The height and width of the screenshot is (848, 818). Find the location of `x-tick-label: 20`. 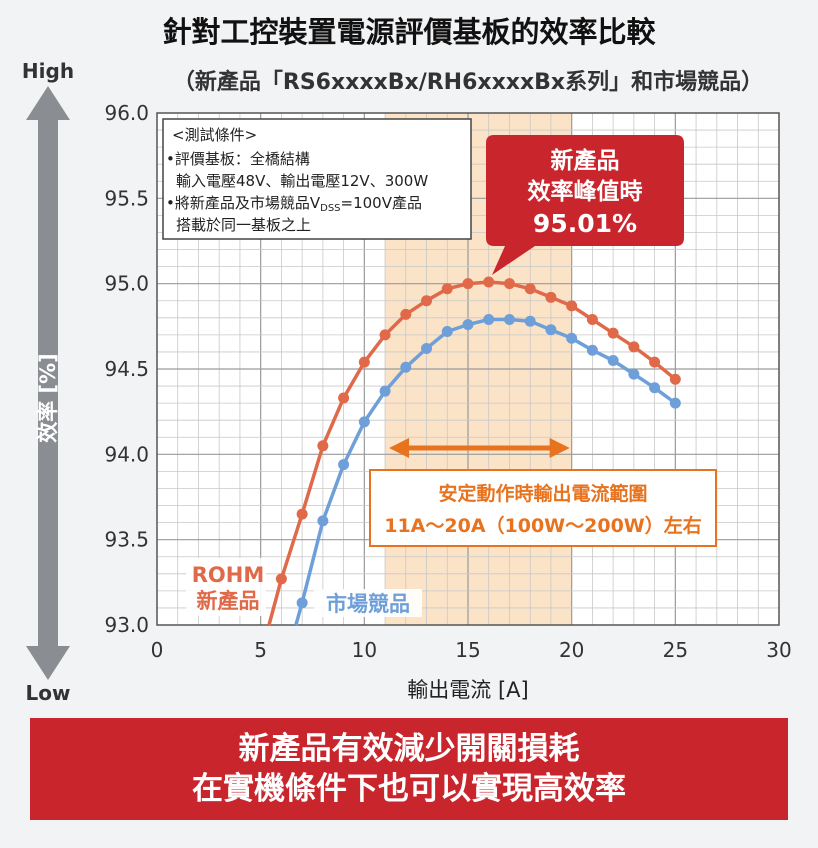

x-tick-label: 20 is located at coordinates (571, 650).